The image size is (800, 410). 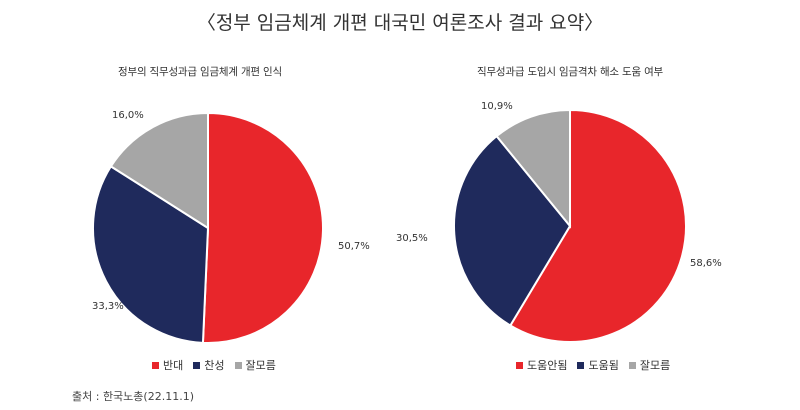 What do you see at coordinates (597, 225) in the screenshot?
I see `pie-slice-도움안됨` at bounding box center [597, 225].